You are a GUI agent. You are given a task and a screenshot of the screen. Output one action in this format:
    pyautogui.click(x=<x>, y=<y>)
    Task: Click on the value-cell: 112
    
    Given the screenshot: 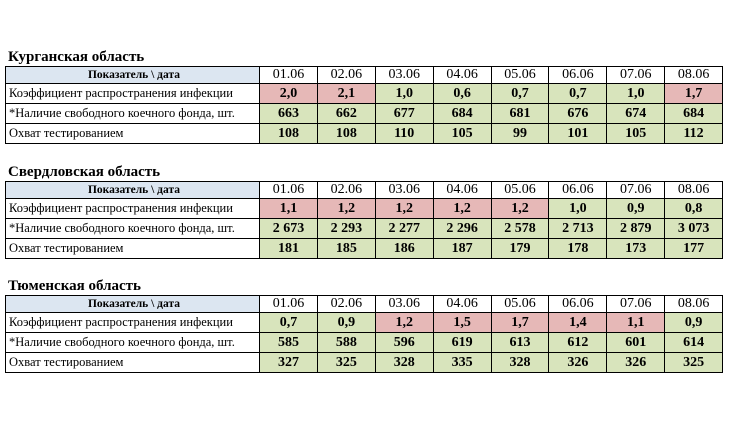 What is the action you would take?
    pyautogui.click(x=693, y=133)
    